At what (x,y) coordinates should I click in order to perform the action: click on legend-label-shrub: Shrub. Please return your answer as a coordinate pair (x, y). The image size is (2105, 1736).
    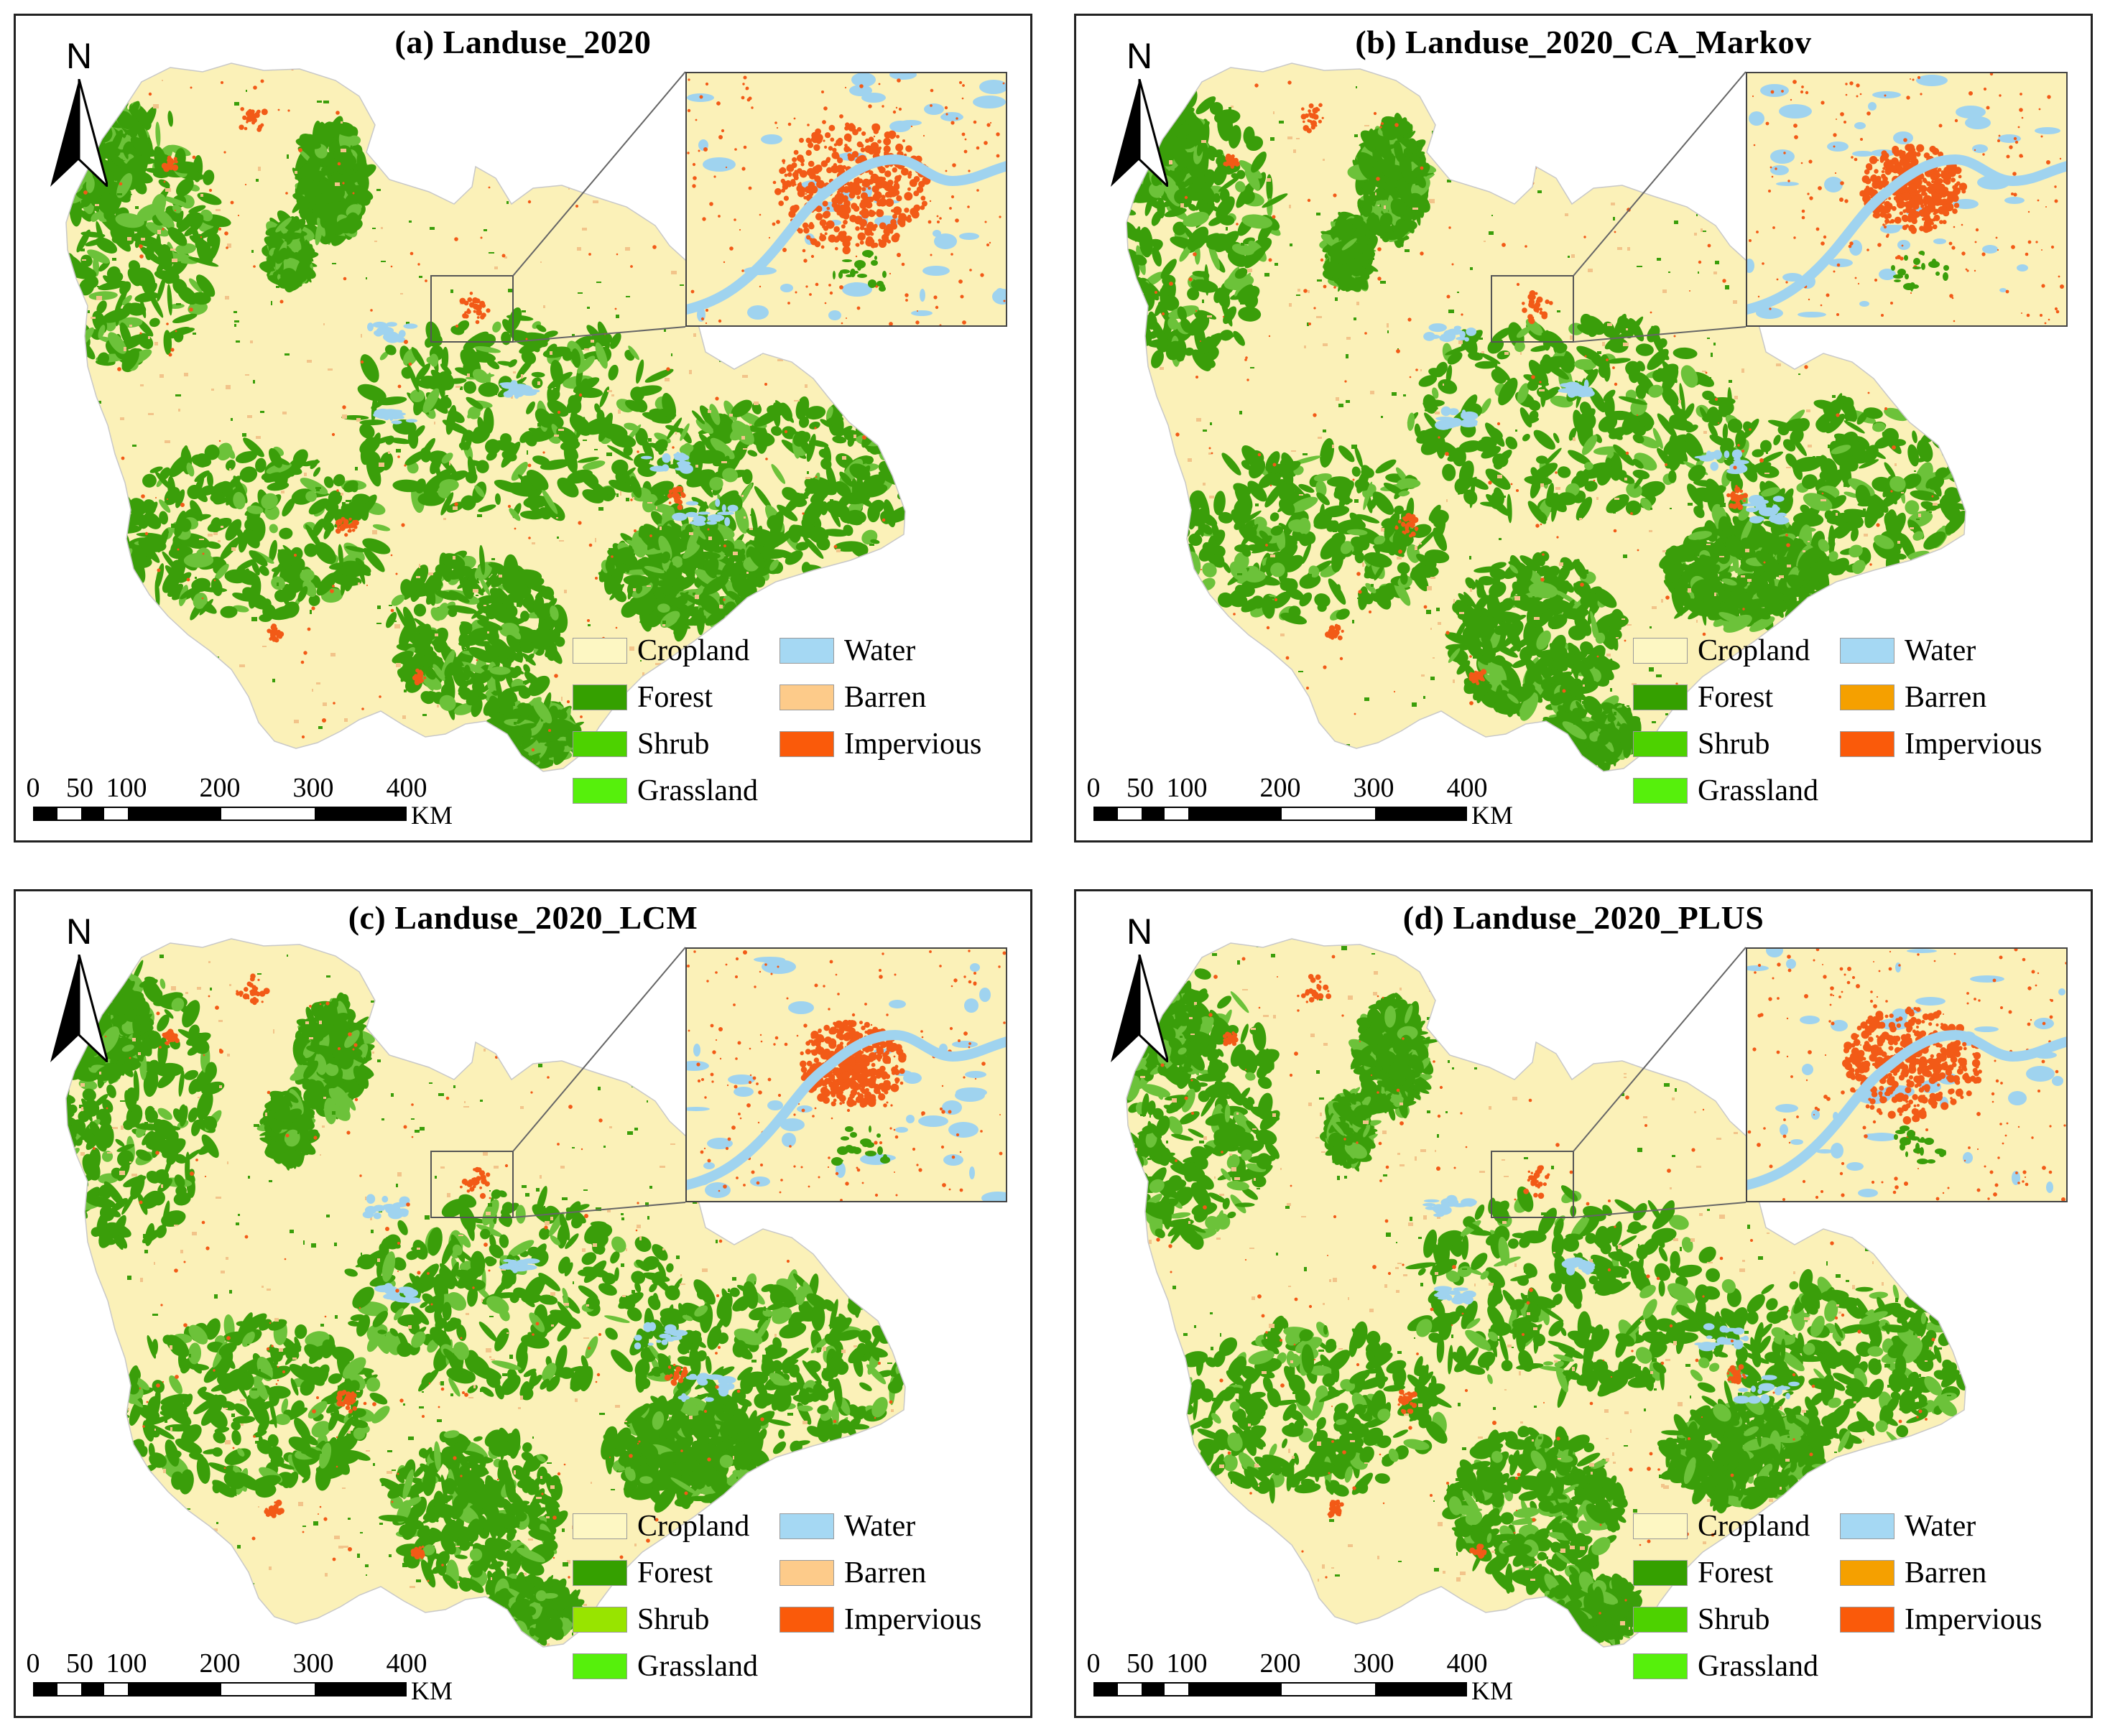
    Looking at the image, I should click on (1734, 1619).